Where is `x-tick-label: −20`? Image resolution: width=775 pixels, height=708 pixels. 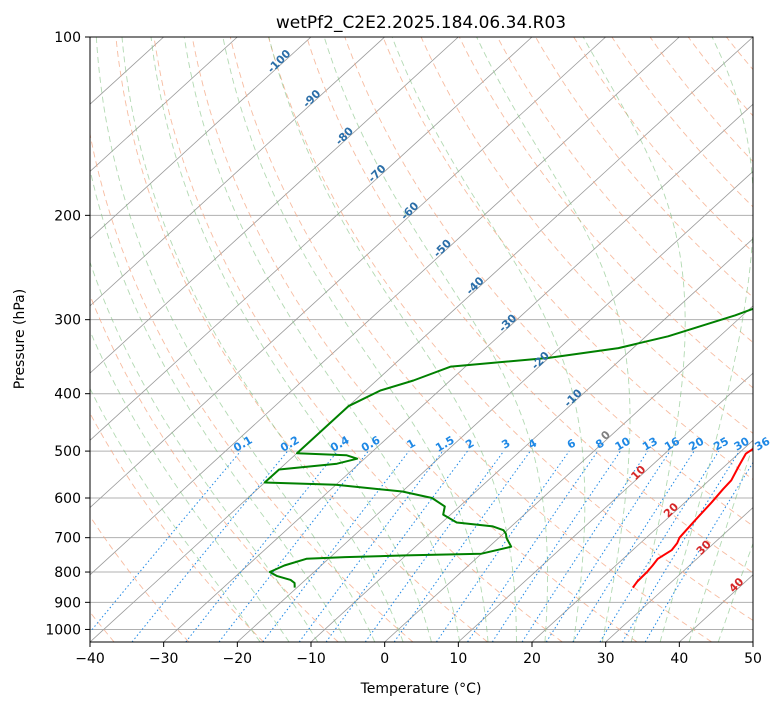 x-tick-label: −20 is located at coordinates (238, 659).